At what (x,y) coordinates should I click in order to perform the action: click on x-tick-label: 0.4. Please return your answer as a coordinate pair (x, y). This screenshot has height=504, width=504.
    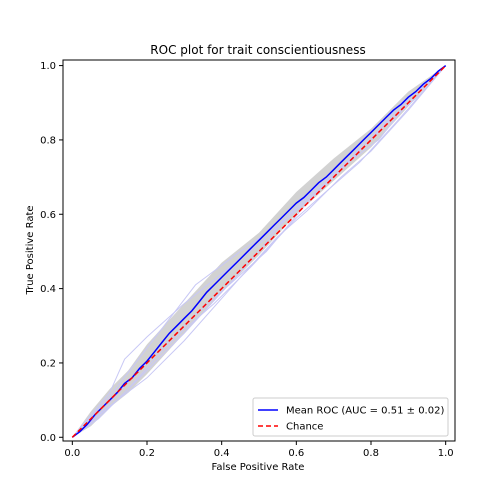
    Looking at the image, I should click on (222, 453).